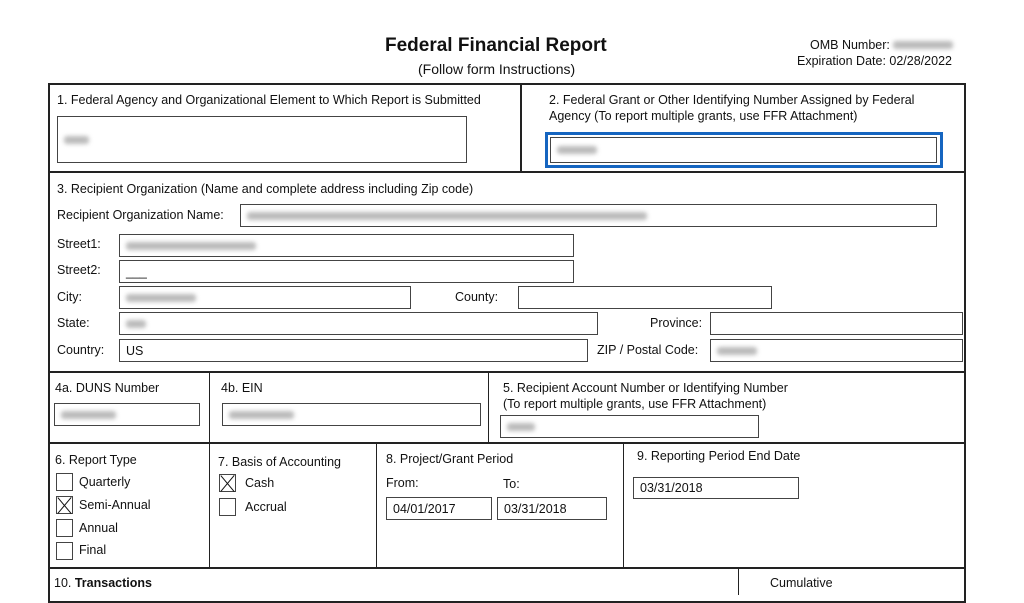  I want to click on federal-agency-field, so click(262, 139).